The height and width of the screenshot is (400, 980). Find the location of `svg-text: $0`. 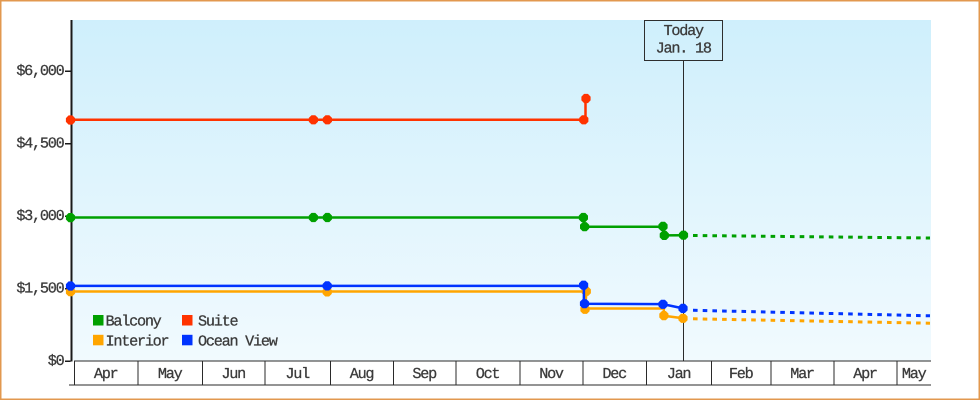

svg-text: $0 is located at coordinates (56, 361).